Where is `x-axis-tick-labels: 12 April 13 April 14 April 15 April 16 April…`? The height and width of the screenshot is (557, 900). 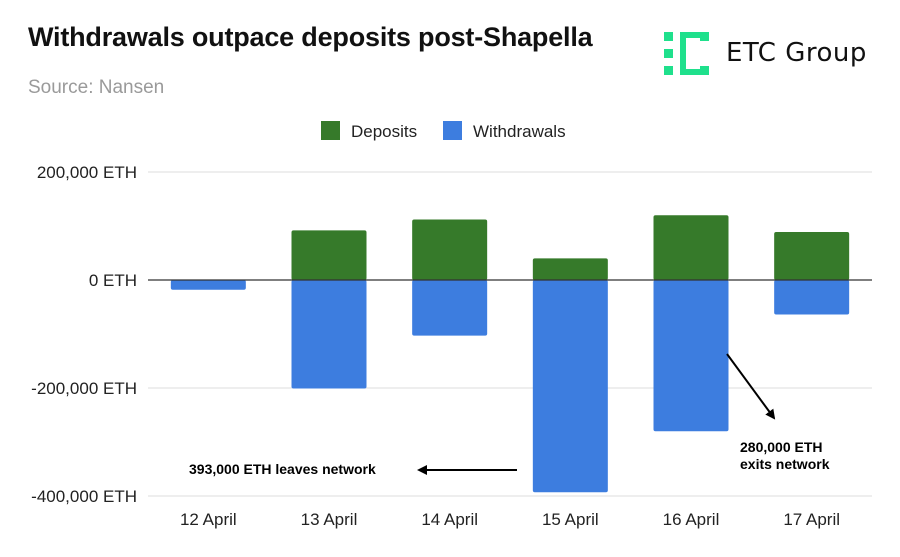
x-axis-tick-labels: 12 April 13 April 14 April 15 April 16 April… is located at coordinates (510, 519).